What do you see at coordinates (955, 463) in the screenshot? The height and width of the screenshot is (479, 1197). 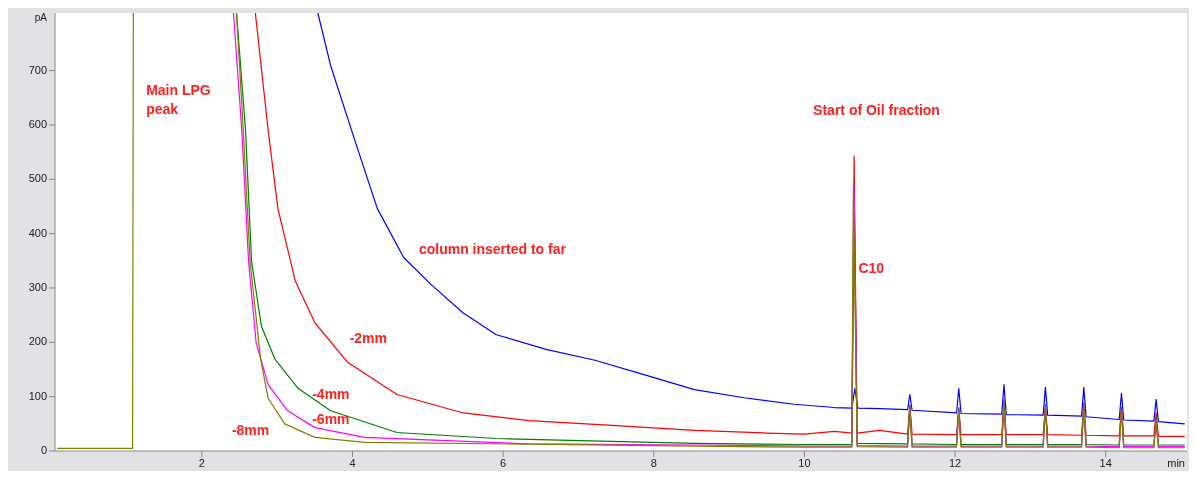 I see `x-tick-label: 12` at bounding box center [955, 463].